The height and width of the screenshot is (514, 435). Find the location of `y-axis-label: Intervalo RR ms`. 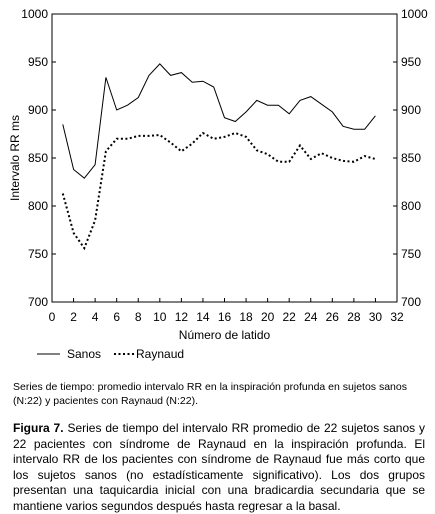

y-axis-label: Intervalo RR ms is located at coordinates (15, 158).